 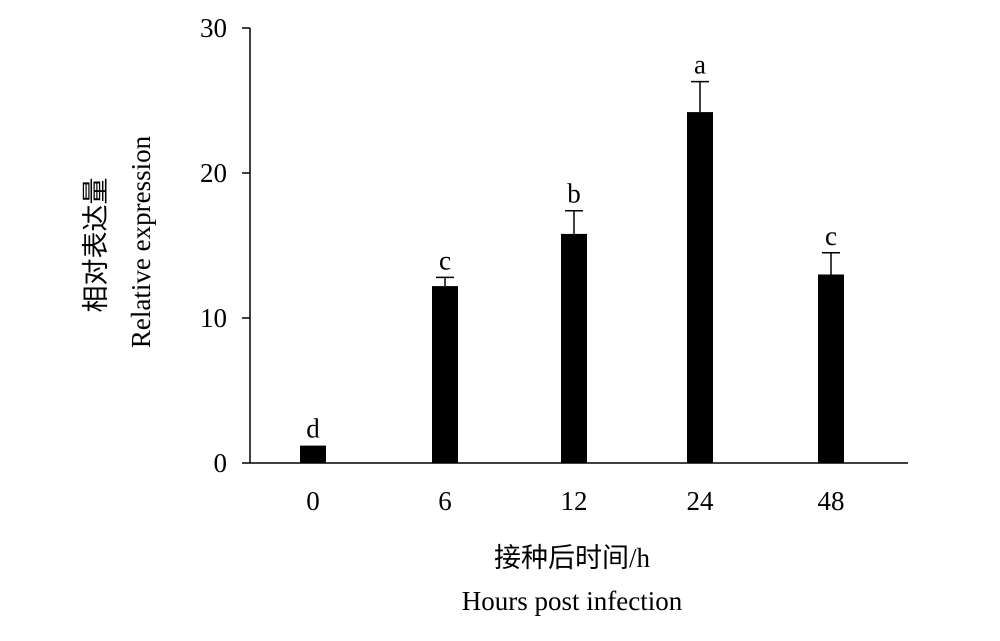 What do you see at coordinates (831, 236) in the screenshot?
I see `significance-label-48: c` at bounding box center [831, 236].